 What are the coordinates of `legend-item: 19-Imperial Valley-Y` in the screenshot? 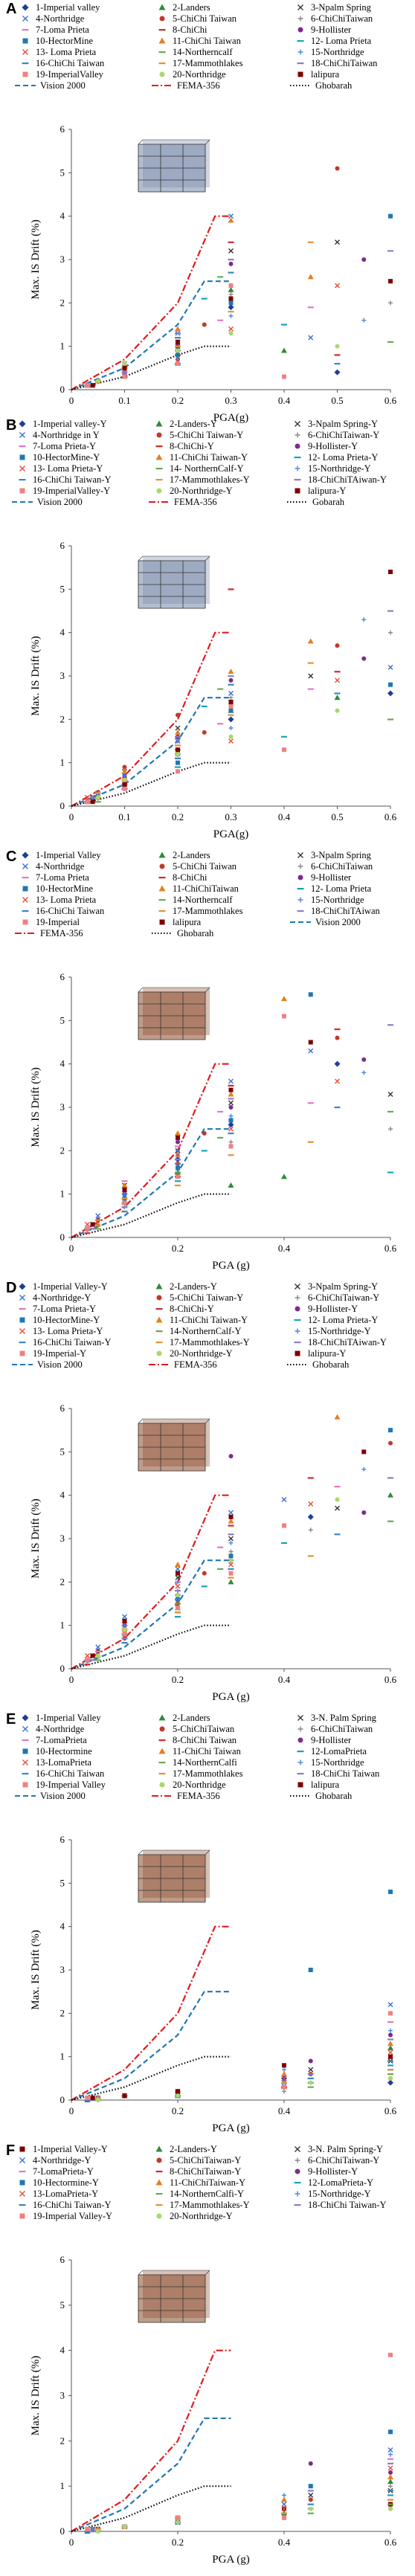 It's located at (65, 2216).